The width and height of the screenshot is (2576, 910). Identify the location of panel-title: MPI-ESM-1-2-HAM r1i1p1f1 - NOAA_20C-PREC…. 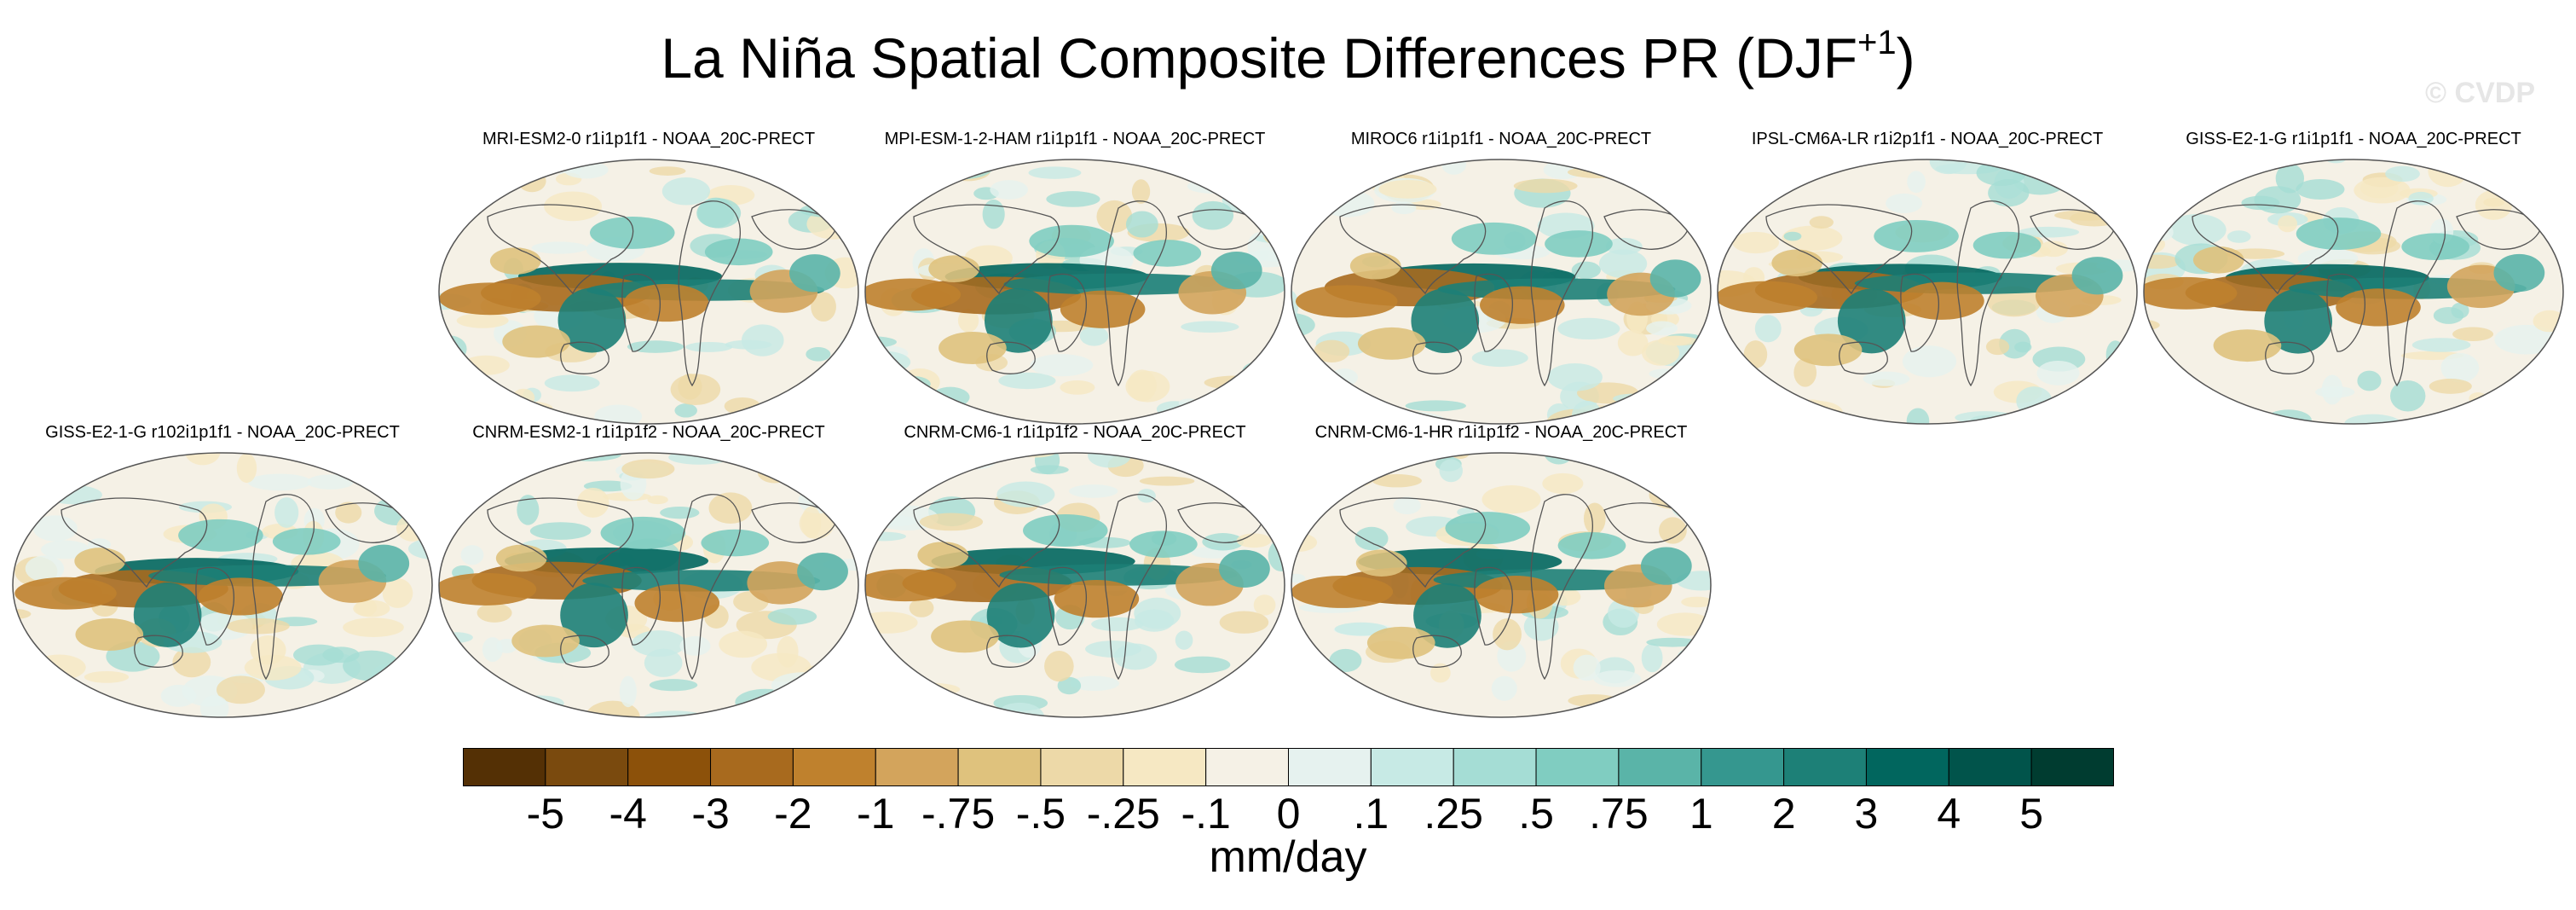
(1075, 139).